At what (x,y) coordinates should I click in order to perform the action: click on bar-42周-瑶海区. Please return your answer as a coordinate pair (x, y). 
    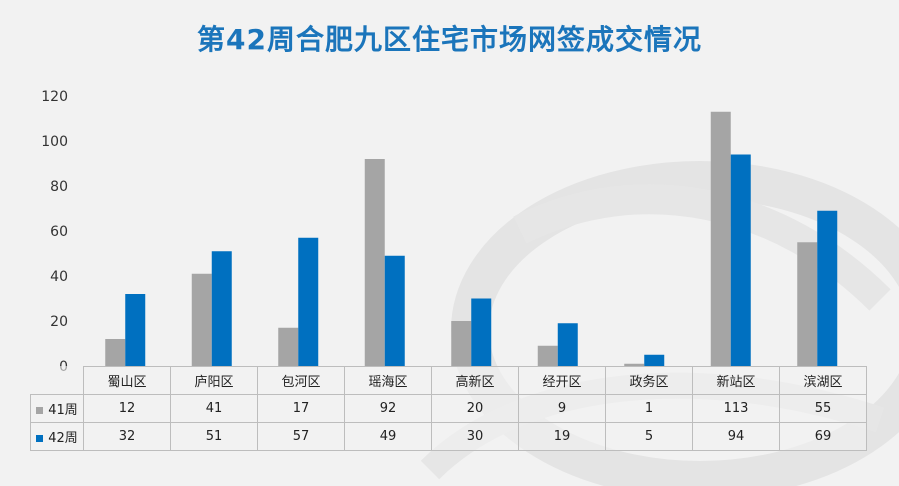
    Looking at the image, I should click on (394, 310).